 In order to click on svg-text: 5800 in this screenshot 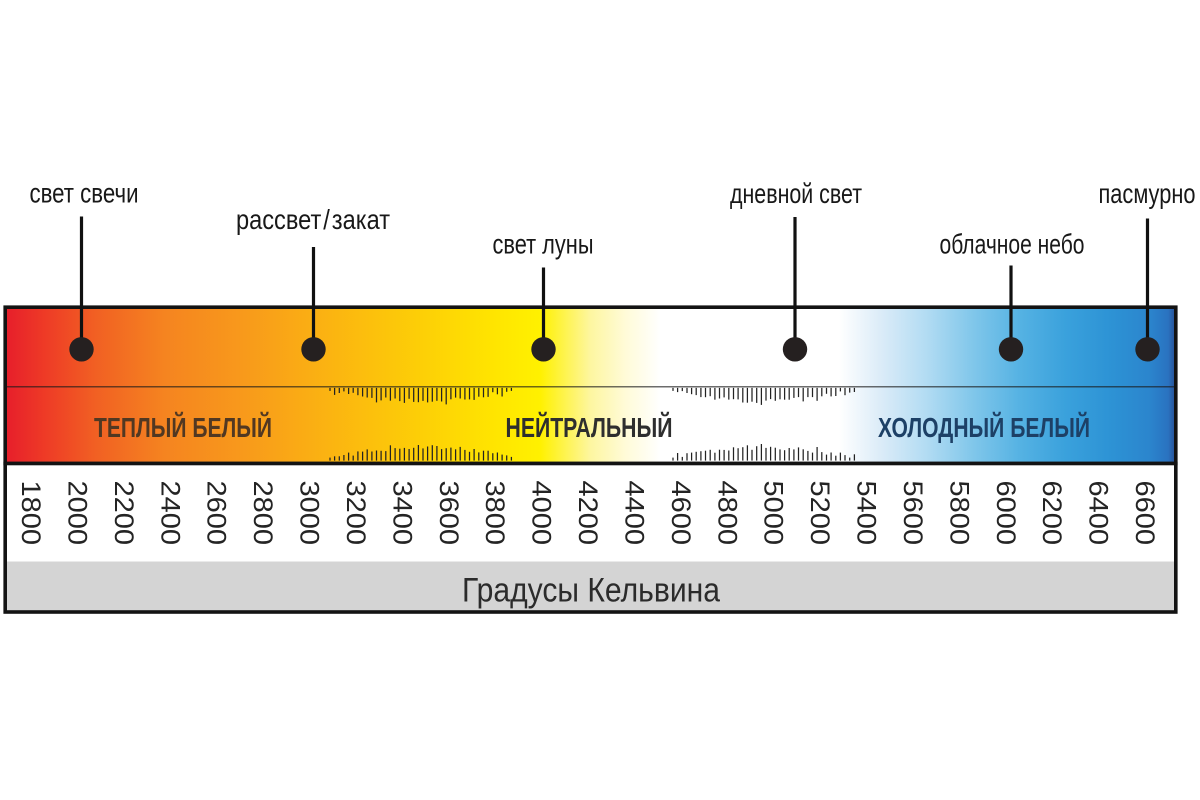, I will do `click(959, 513)`.